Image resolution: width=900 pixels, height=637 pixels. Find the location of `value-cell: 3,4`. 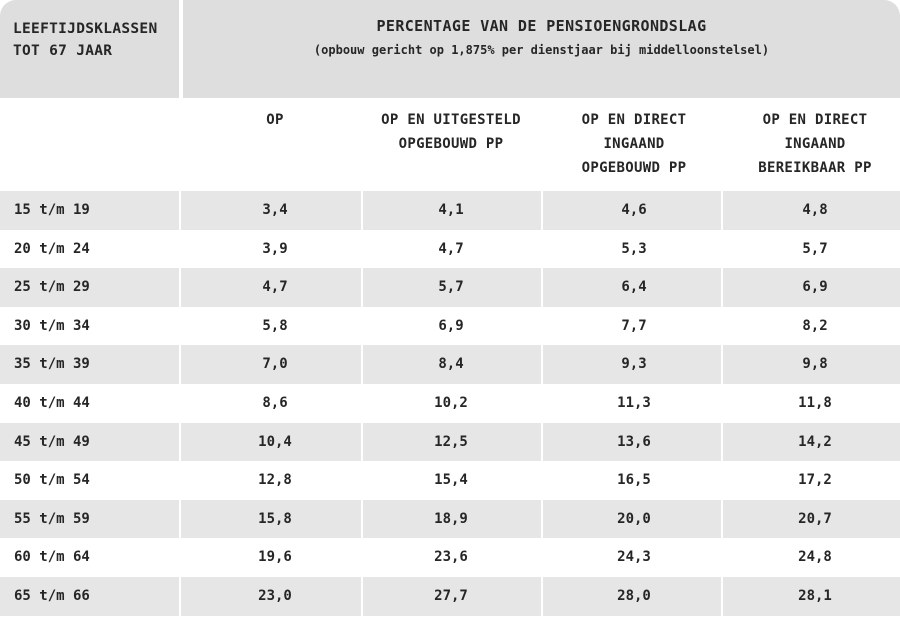

value-cell: 3,4 is located at coordinates (275, 210).